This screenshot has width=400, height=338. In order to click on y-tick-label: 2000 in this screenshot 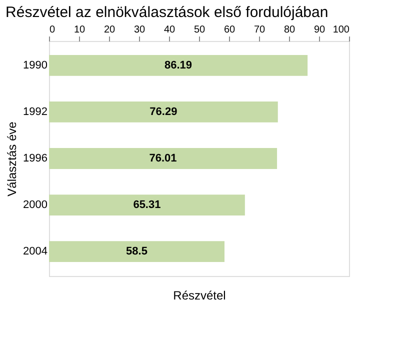, I will do `click(35, 205)`.